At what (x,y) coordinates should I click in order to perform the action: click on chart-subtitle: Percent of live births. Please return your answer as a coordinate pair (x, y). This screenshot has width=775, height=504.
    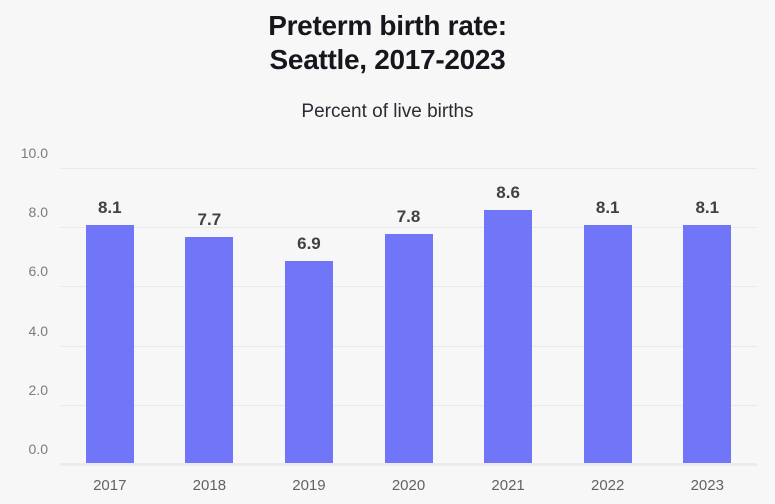
    Looking at the image, I should click on (387, 112).